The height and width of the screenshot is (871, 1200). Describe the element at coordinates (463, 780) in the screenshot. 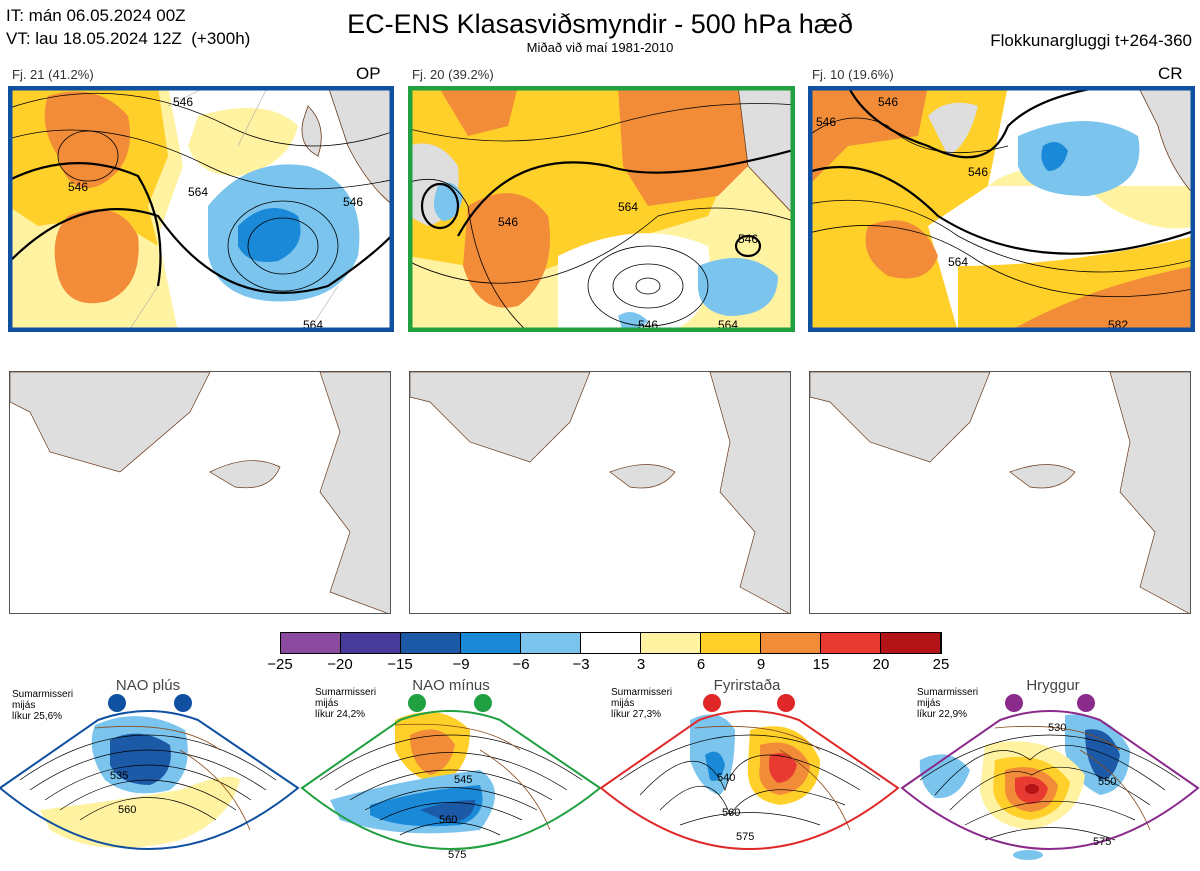

I see `pattern-2-contour-label: 545` at that location.